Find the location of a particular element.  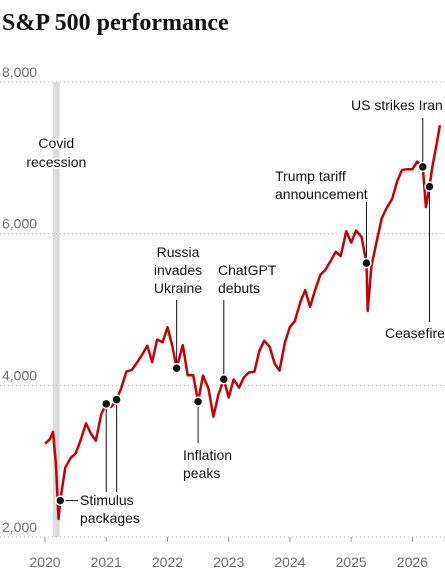

annotation-label: Ceasefire is located at coordinates (415, 333).